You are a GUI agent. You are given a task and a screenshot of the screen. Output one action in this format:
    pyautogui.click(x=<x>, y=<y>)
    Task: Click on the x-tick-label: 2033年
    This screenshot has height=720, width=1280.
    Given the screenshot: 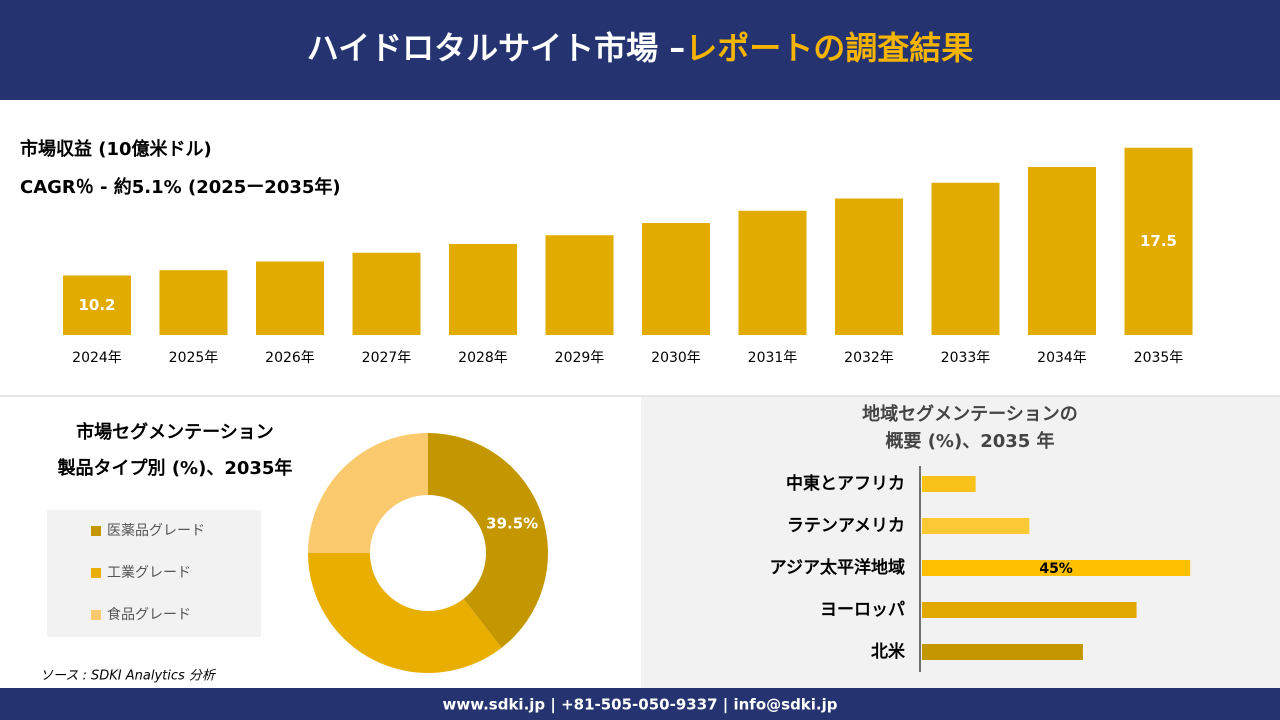 What is the action you would take?
    pyautogui.click(x=966, y=358)
    